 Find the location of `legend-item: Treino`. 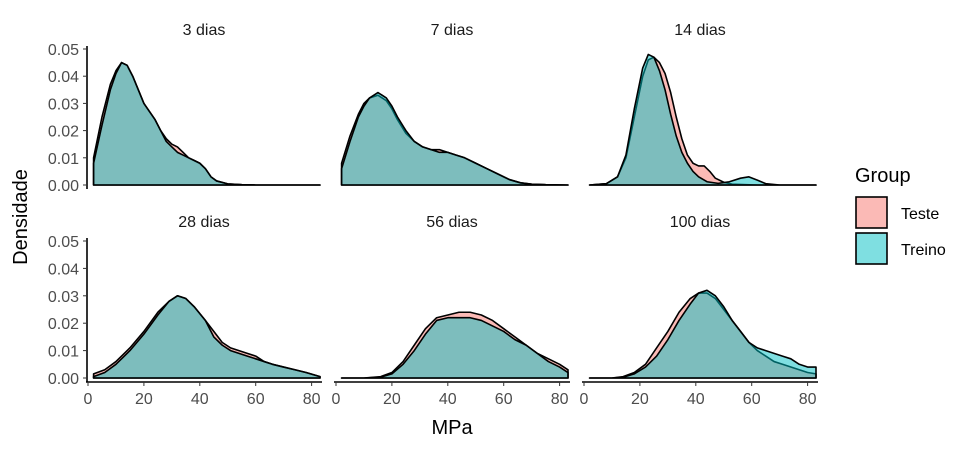

legend-item: Treino is located at coordinates (900, 248).